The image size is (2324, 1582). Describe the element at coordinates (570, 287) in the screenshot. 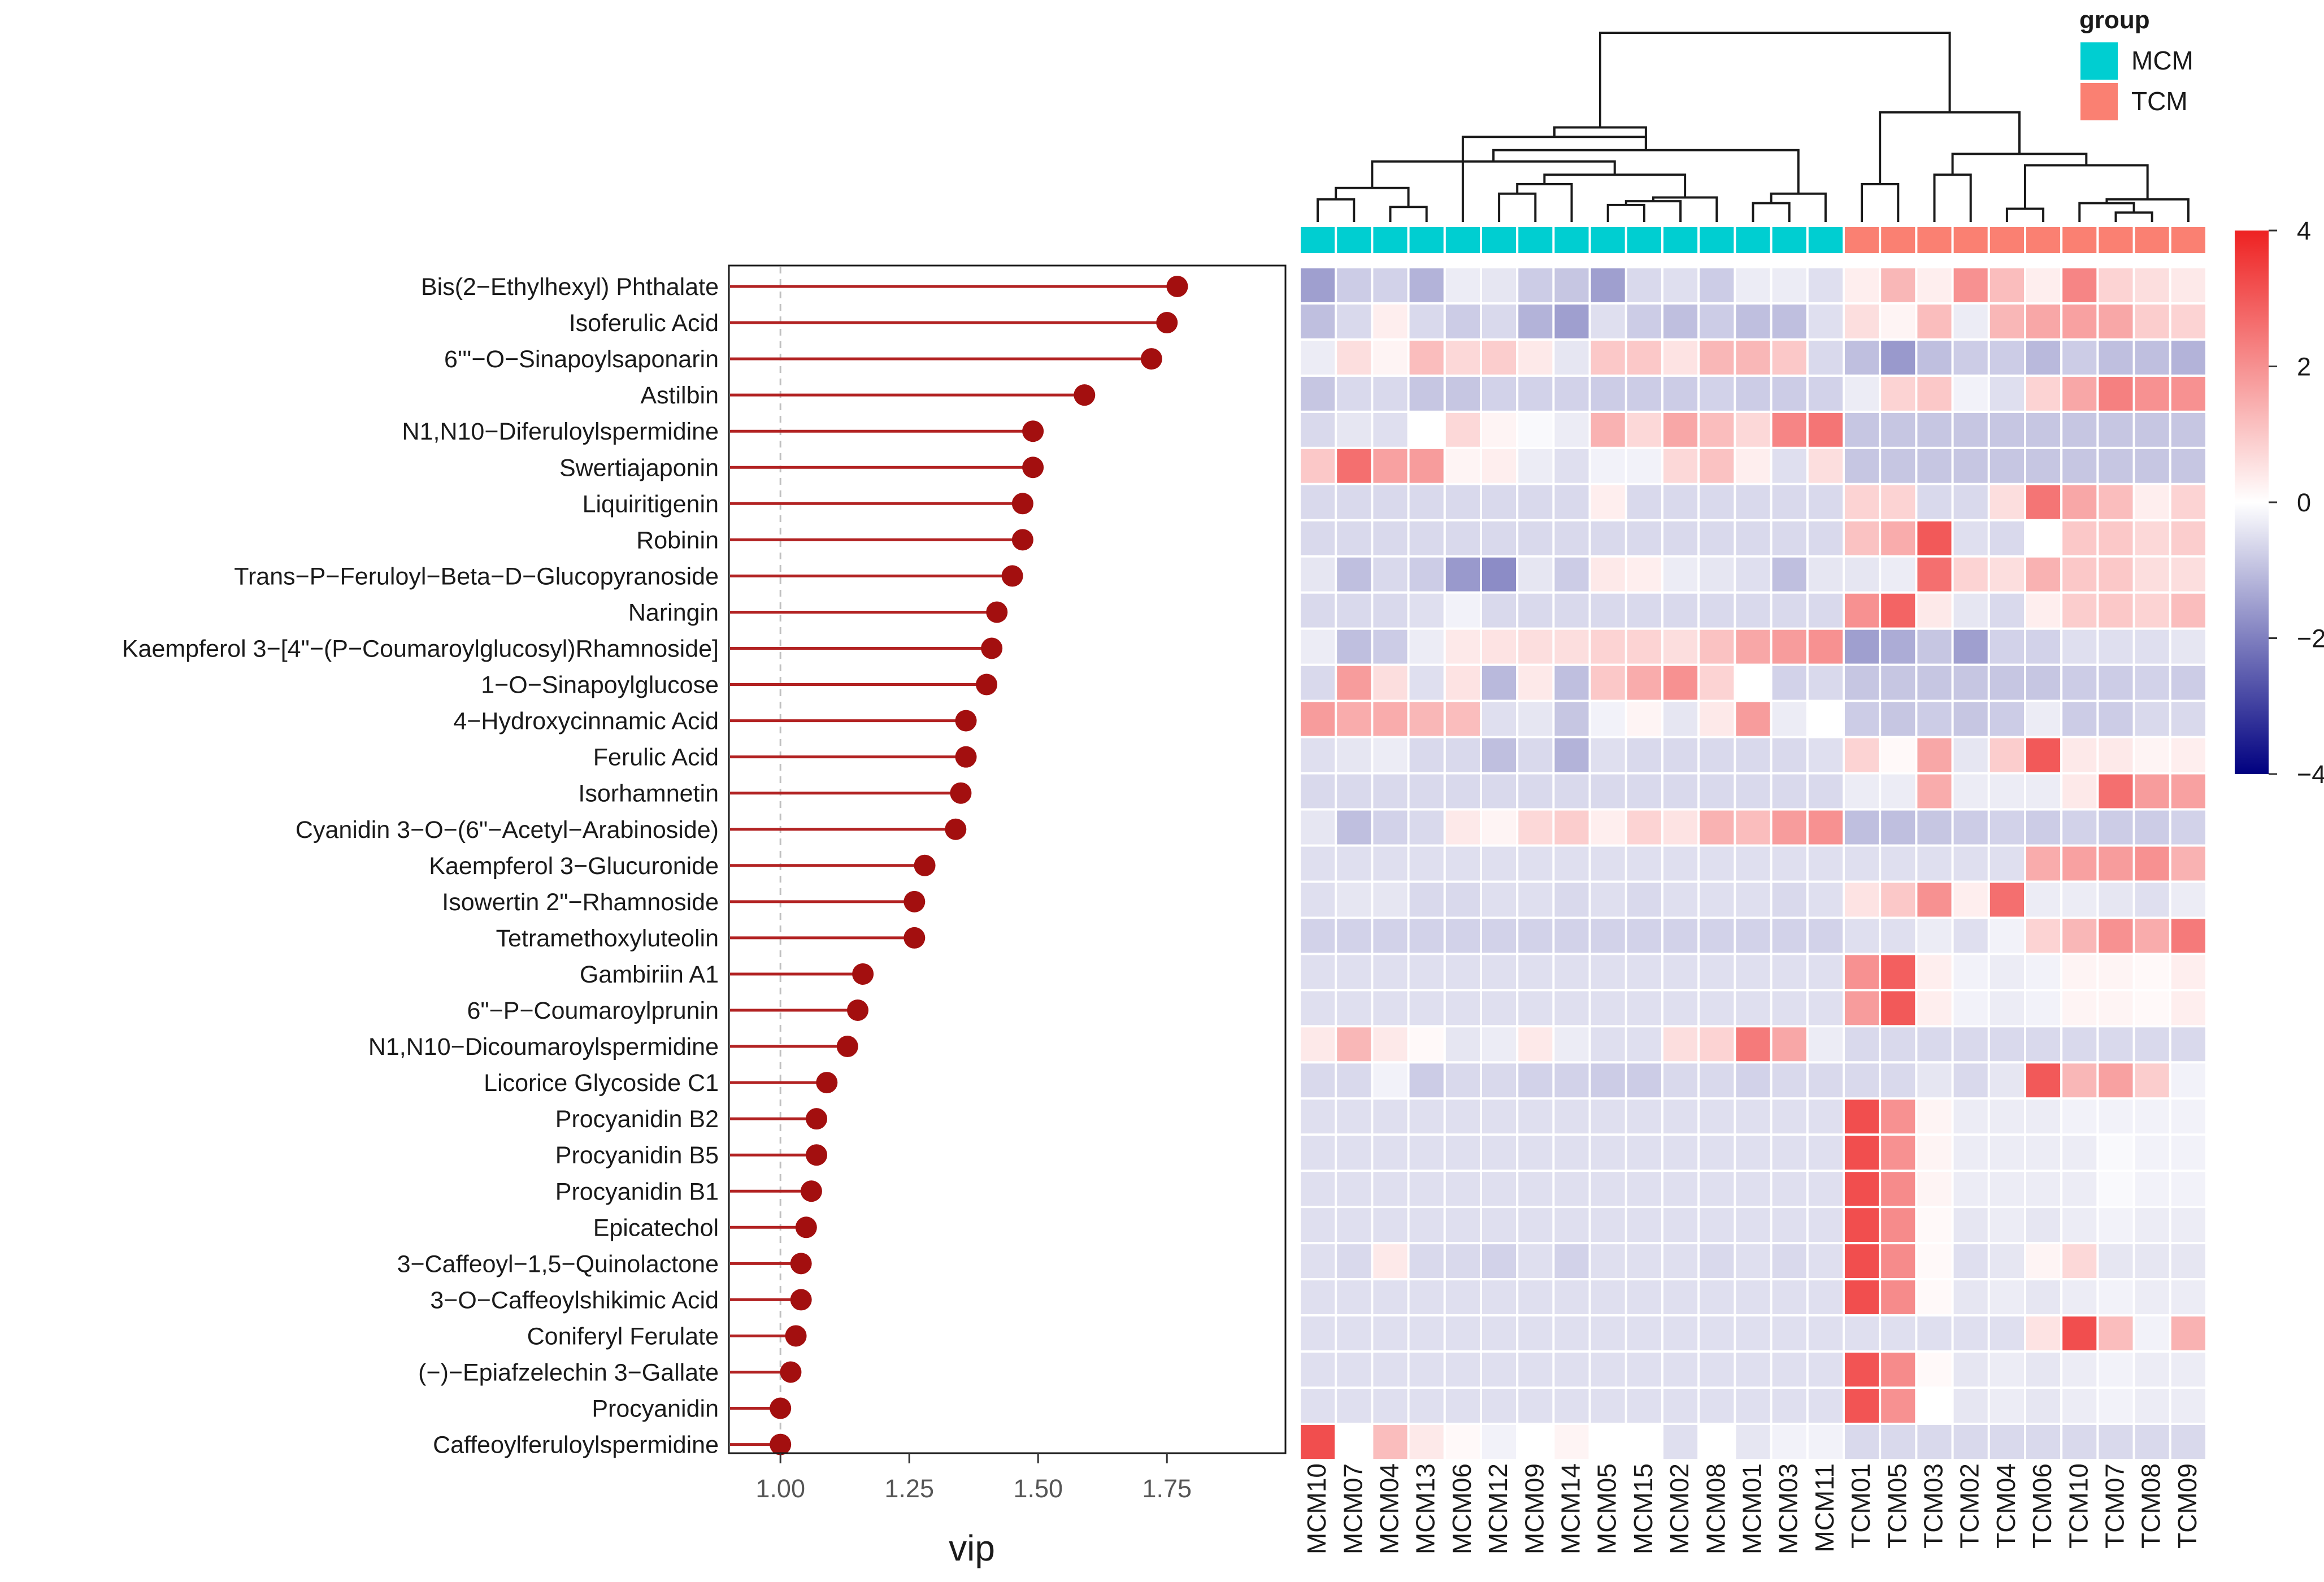

I see `metabolite-label: Bis(2−Ethylhexyl) Phthalate` at that location.